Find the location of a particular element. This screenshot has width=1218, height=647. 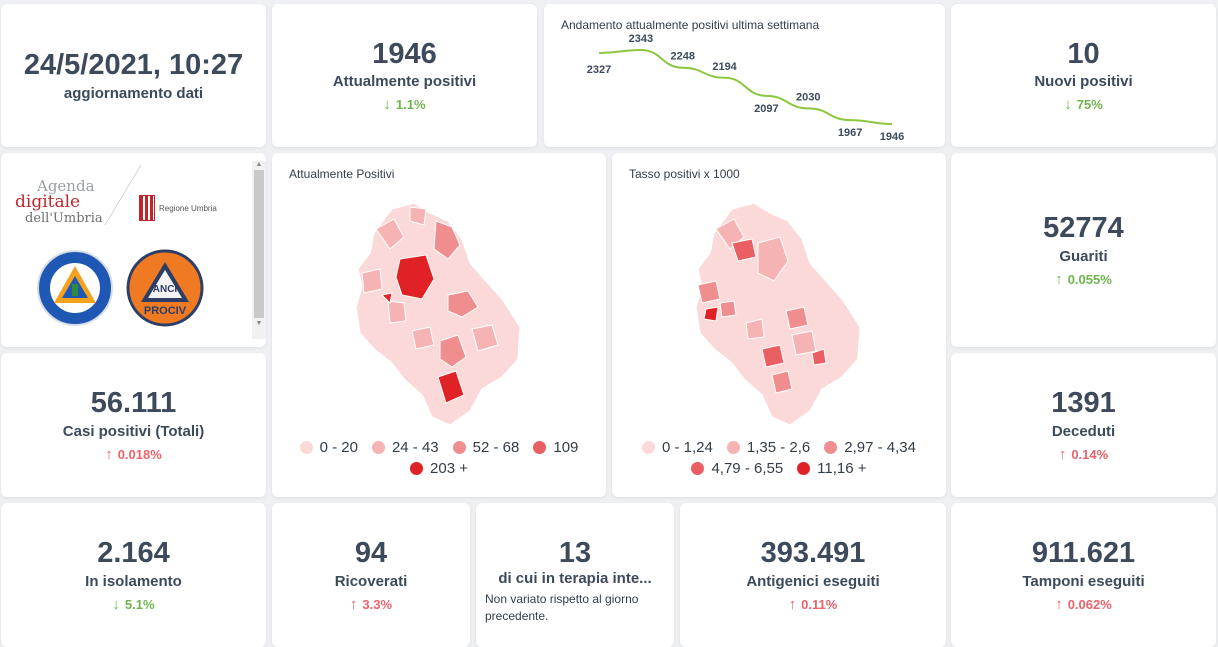

isolamento-card: 2.164 In isolamento ↓ 5.1% is located at coordinates (133, 575).